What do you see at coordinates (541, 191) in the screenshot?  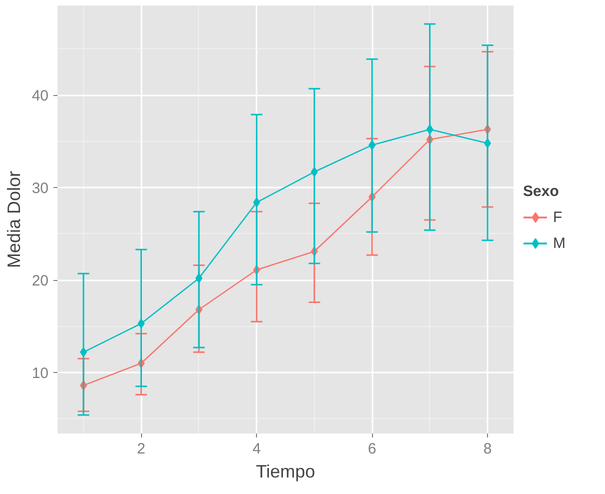 I see `legend-title: Sexo` at bounding box center [541, 191].